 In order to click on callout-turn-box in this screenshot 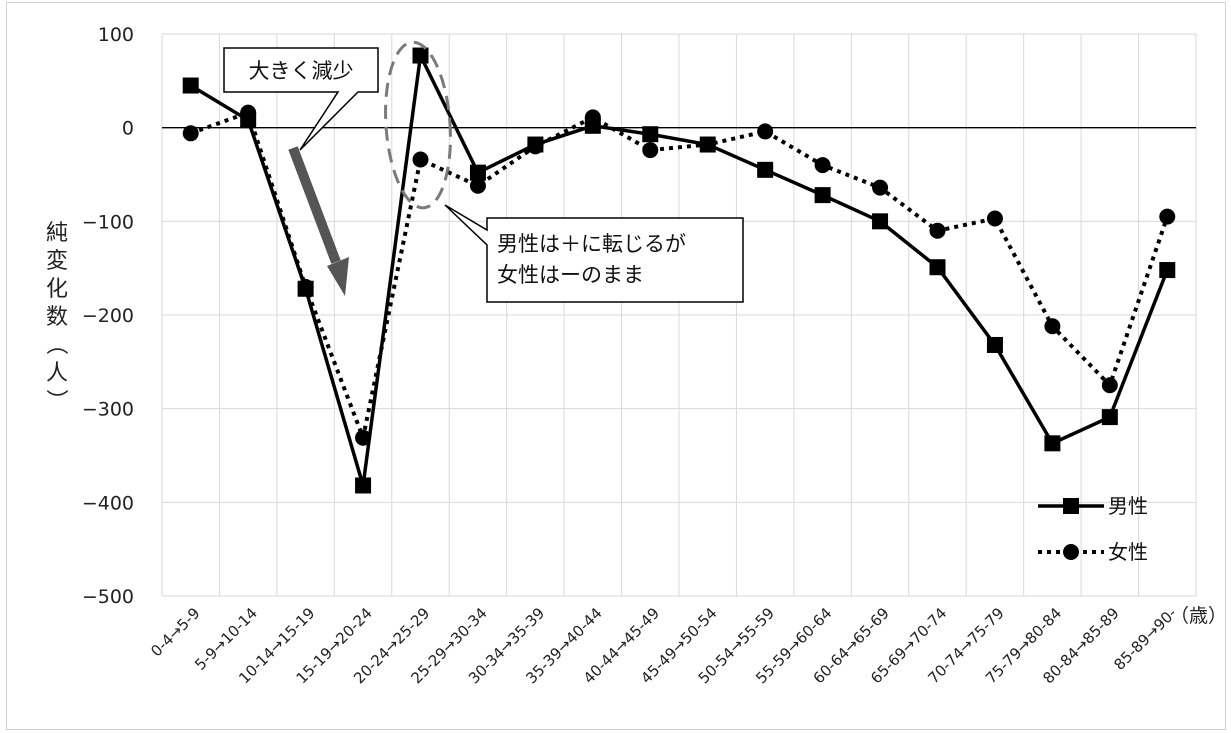, I will do `click(594, 253)`.